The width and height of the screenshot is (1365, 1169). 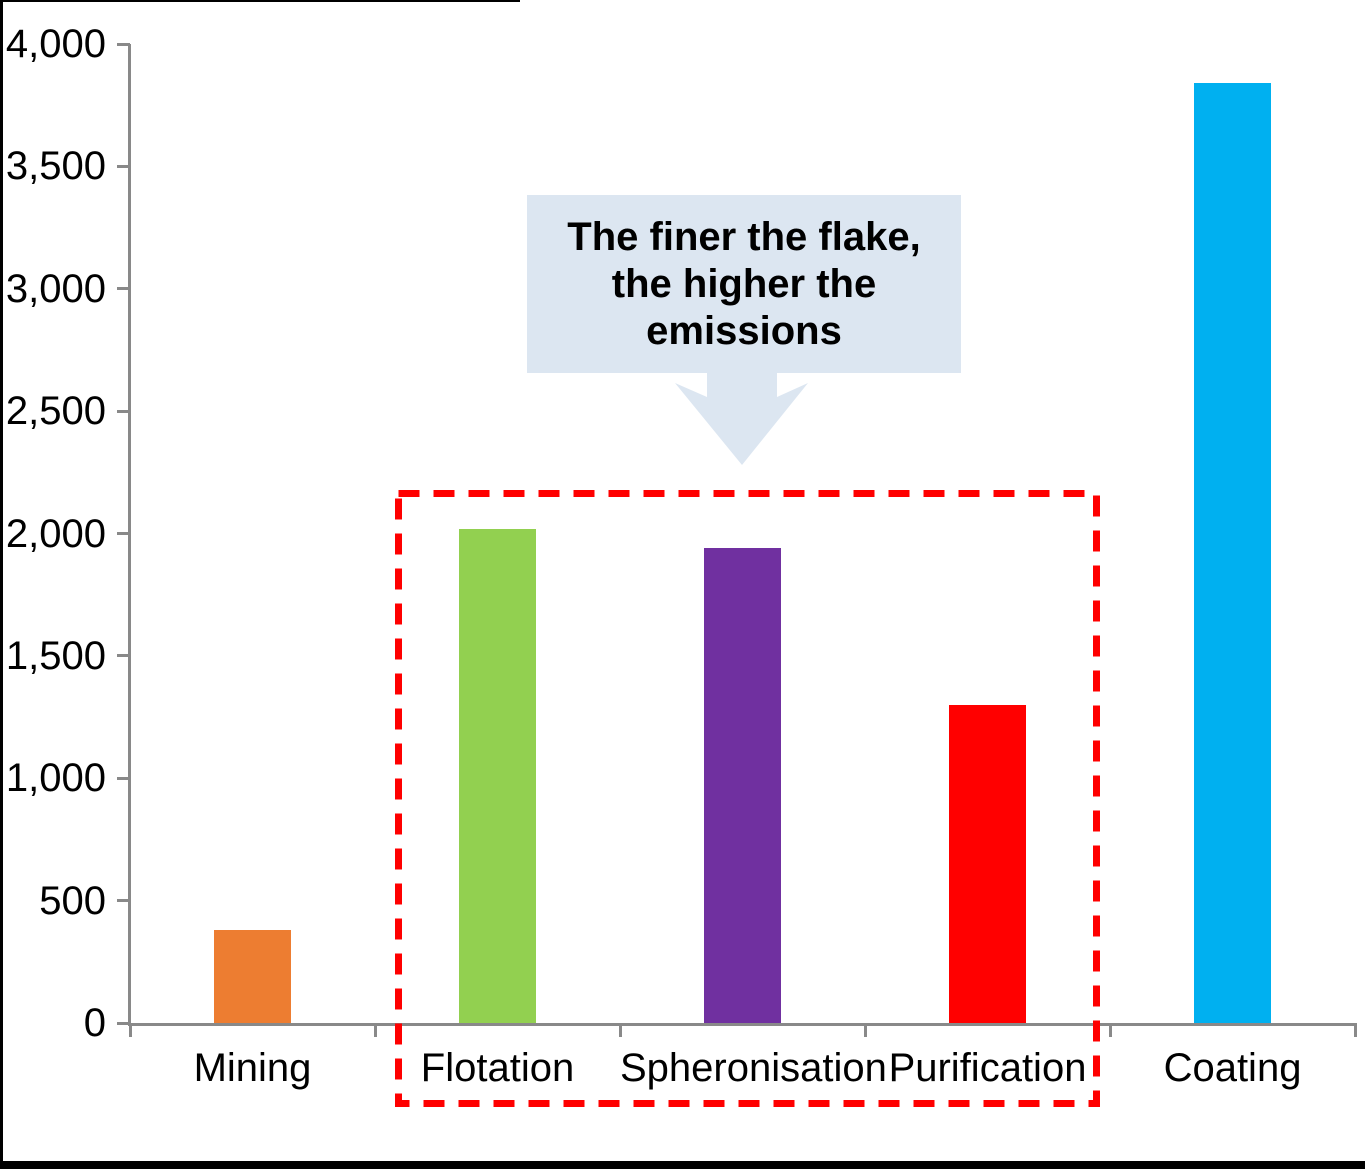 I want to click on x-axis-line, so click(x=741, y=1024).